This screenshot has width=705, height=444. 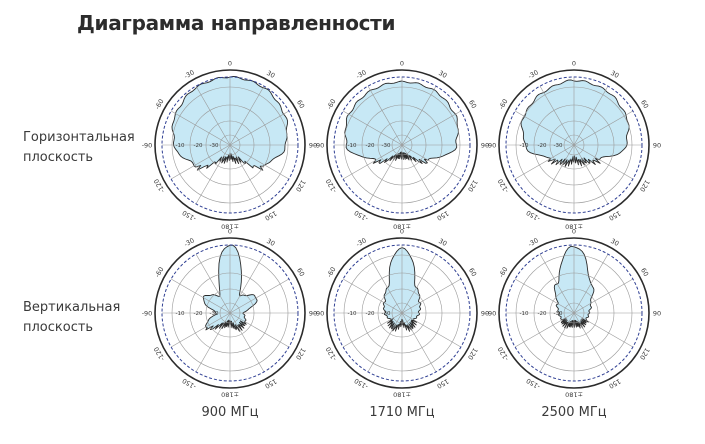 I want to click on page-title: Диаграмма направленности, so click(x=236, y=23).